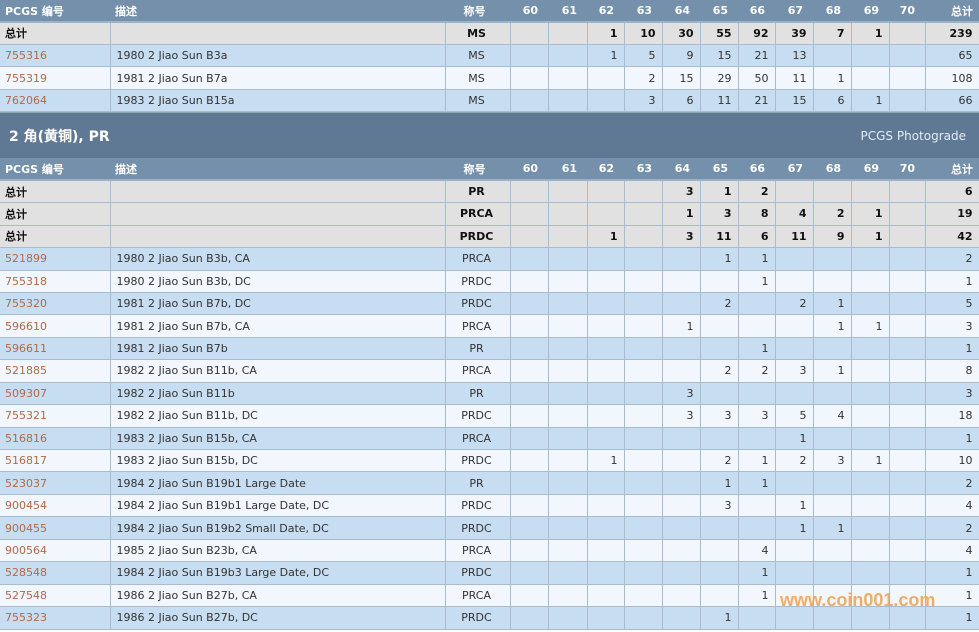 The height and width of the screenshot is (632, 979). Describe the element at coordinates (478, 371) in the screenshot. I see `designation-cell: PRCA` at that location.